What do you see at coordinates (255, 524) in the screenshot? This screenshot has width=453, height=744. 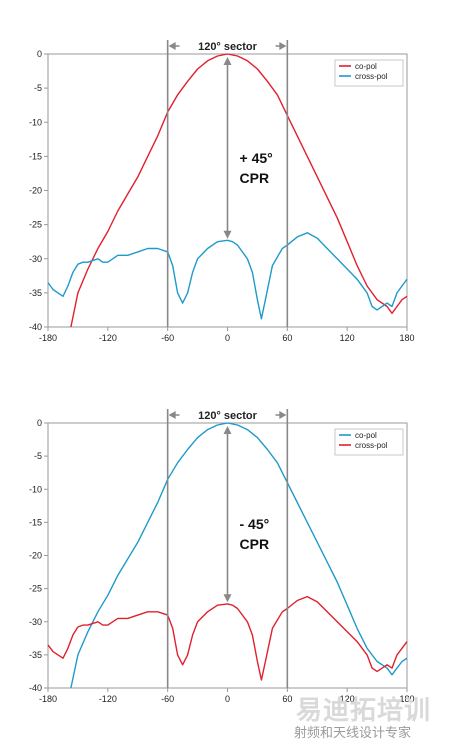 I see `cpr-label-angle: - 45°` at bounding box center [255, 524].